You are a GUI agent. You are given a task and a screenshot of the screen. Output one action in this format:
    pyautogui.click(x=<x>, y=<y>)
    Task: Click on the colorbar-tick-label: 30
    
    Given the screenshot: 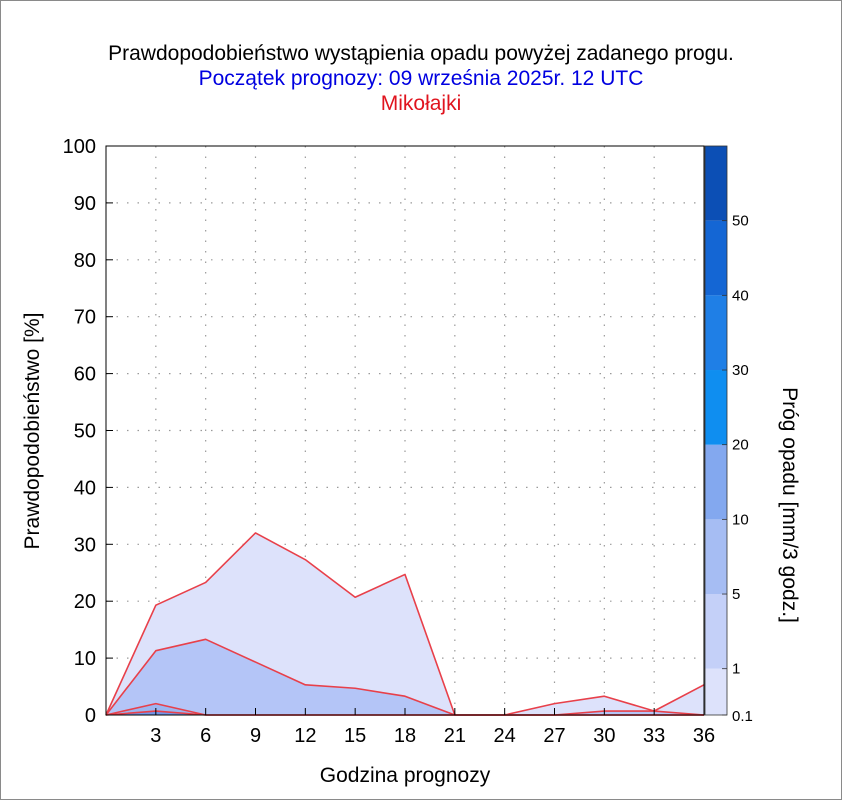 What is the action you would take?
    pyautogui.click(x=740, y=370)
    